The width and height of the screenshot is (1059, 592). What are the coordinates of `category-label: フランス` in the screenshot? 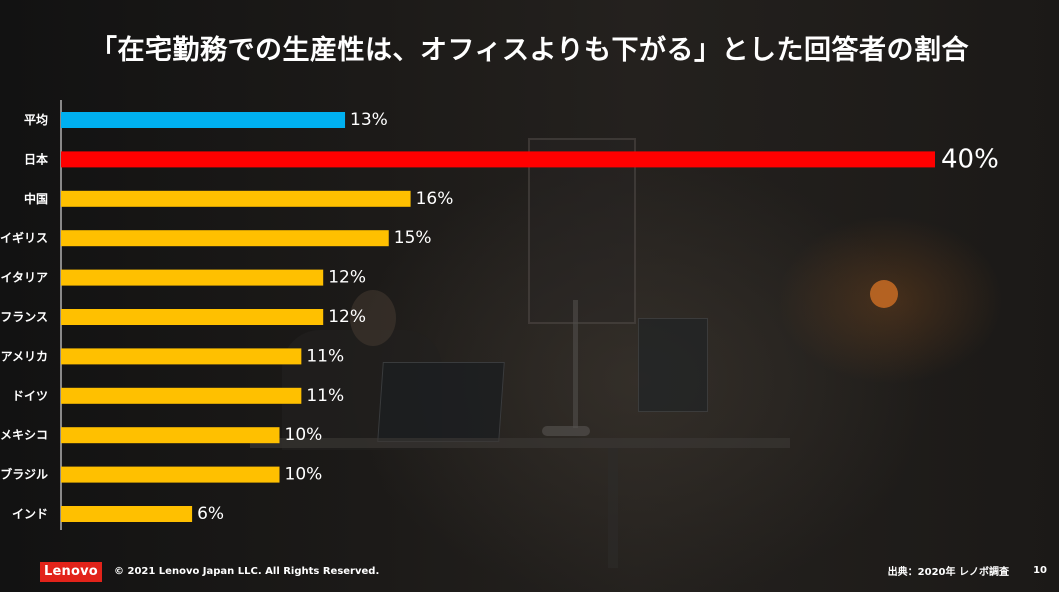 It's located at (24, 317).